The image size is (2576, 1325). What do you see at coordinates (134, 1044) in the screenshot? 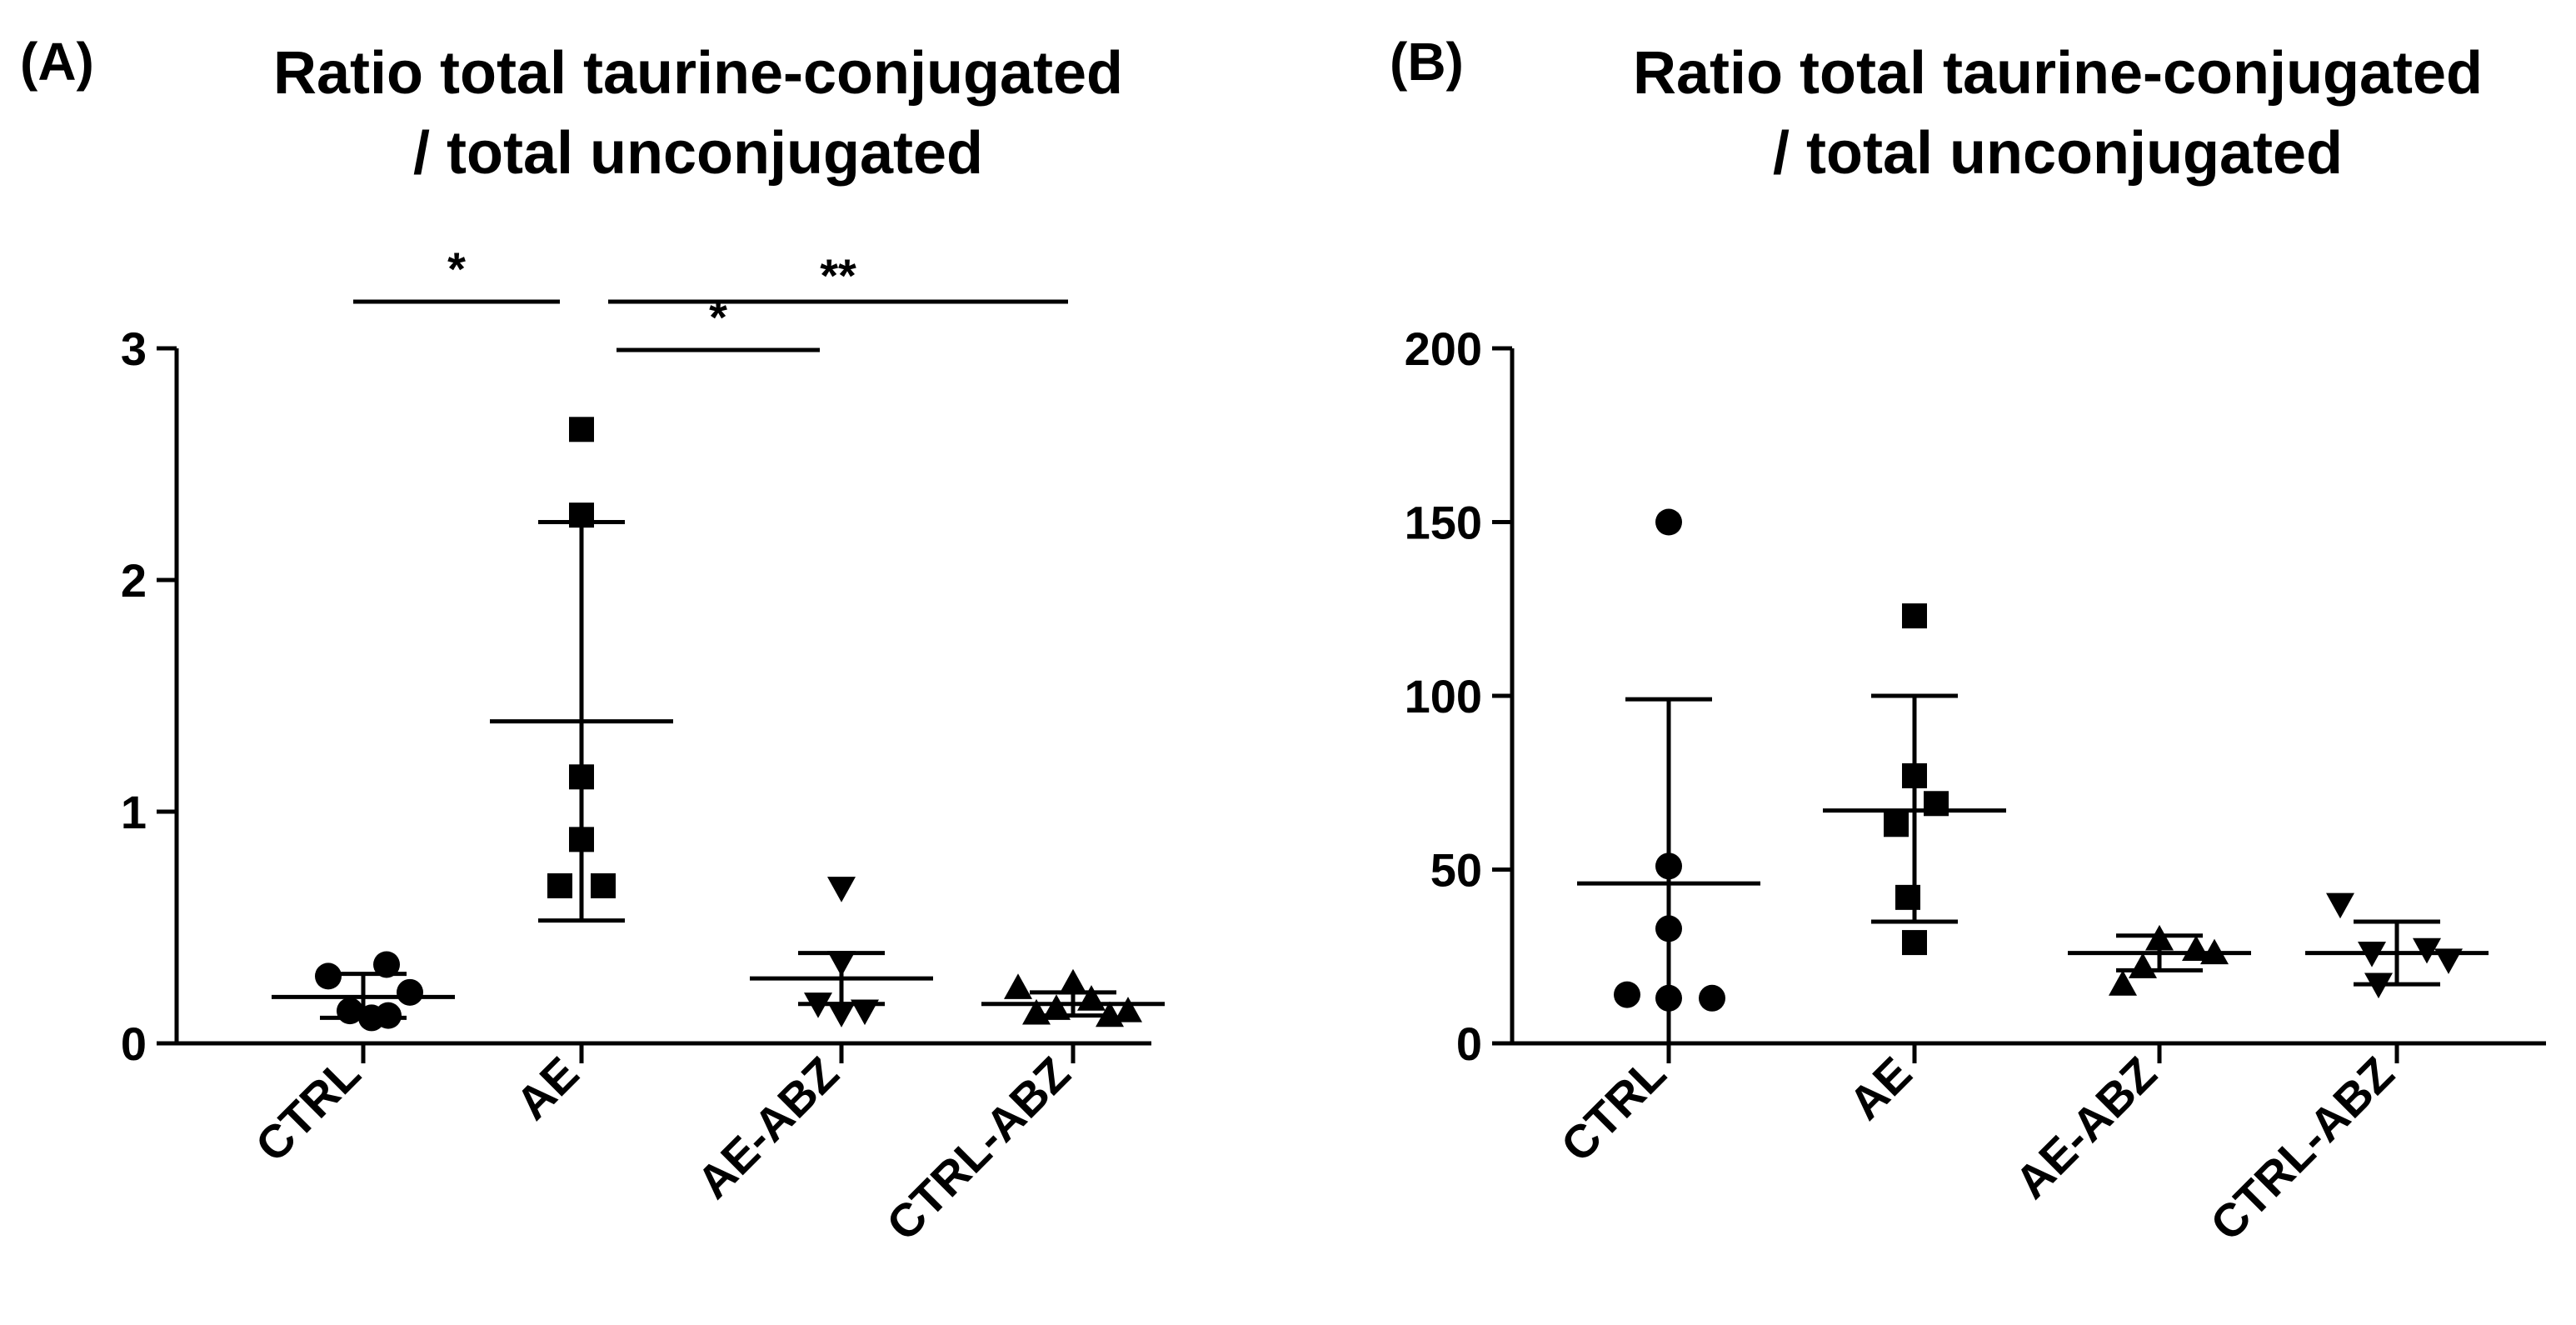
I see `panel-a-y-tick-label: 0` at bounding box center [134, 1044].